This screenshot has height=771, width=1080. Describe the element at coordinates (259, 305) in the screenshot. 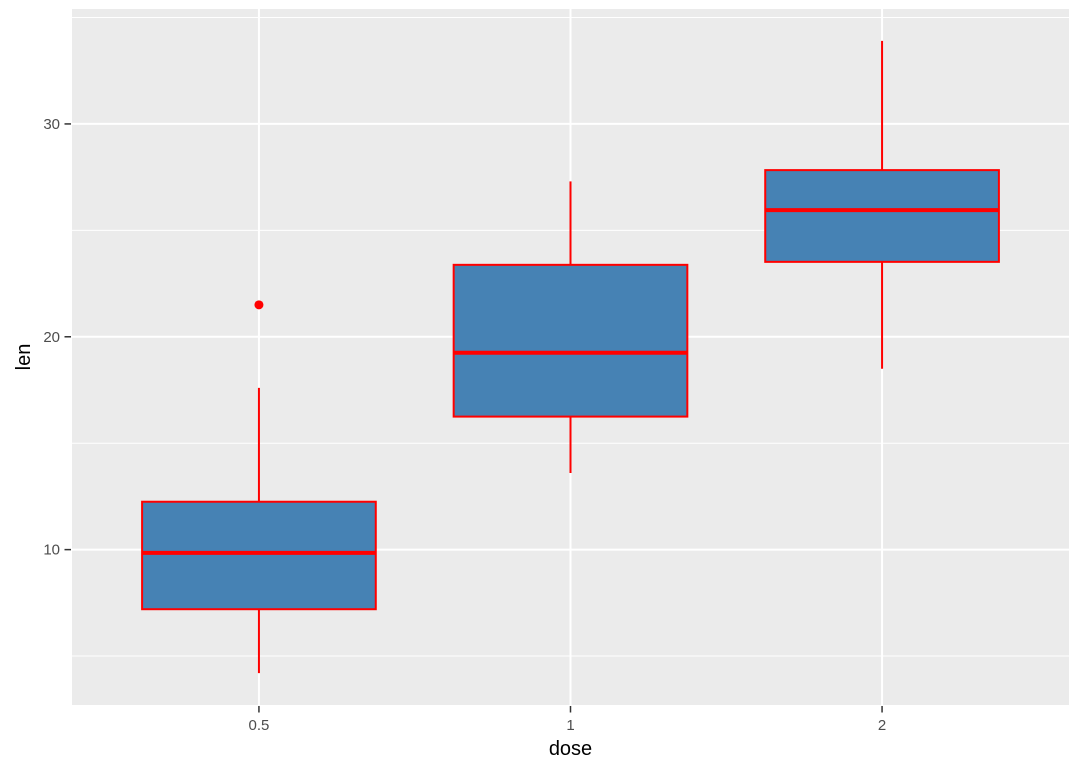

I see `outlier-point` at that location.